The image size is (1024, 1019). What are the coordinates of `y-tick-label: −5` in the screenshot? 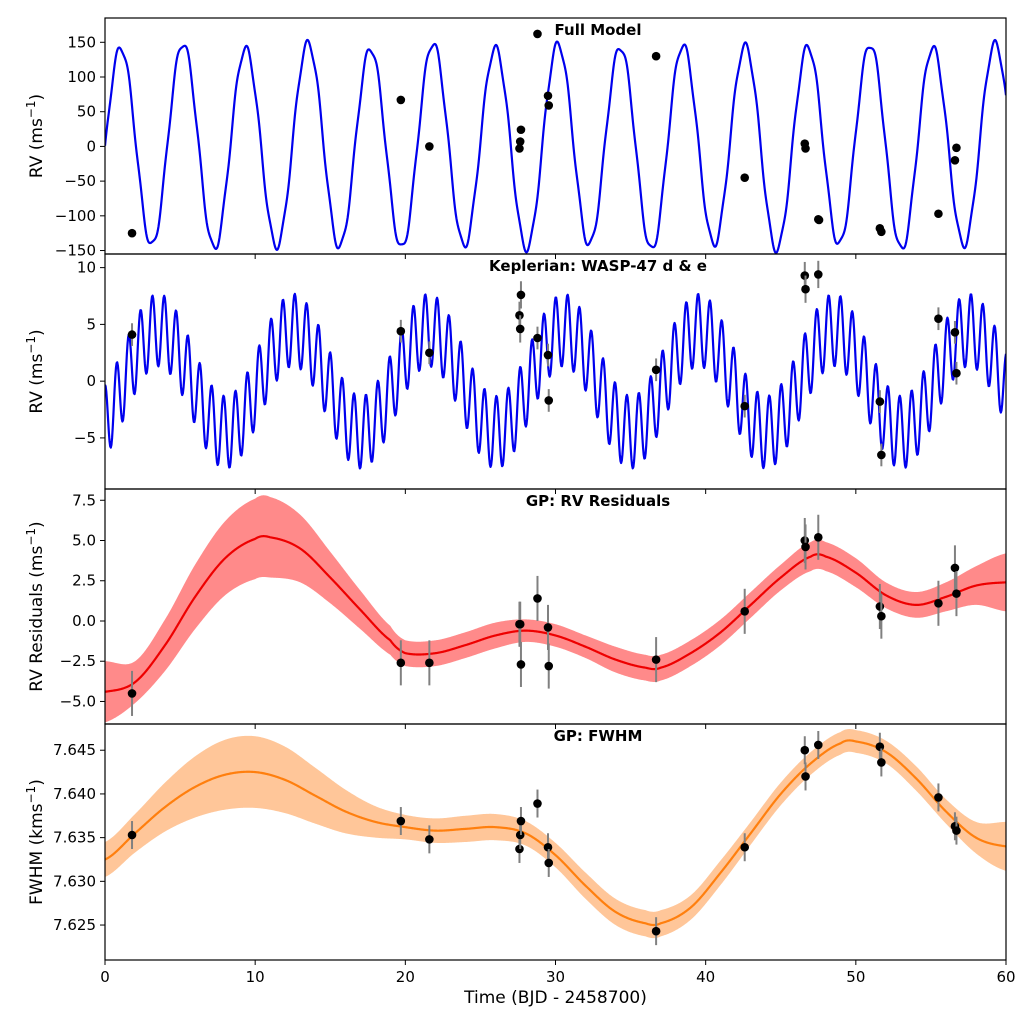 It's located at (85, 438).